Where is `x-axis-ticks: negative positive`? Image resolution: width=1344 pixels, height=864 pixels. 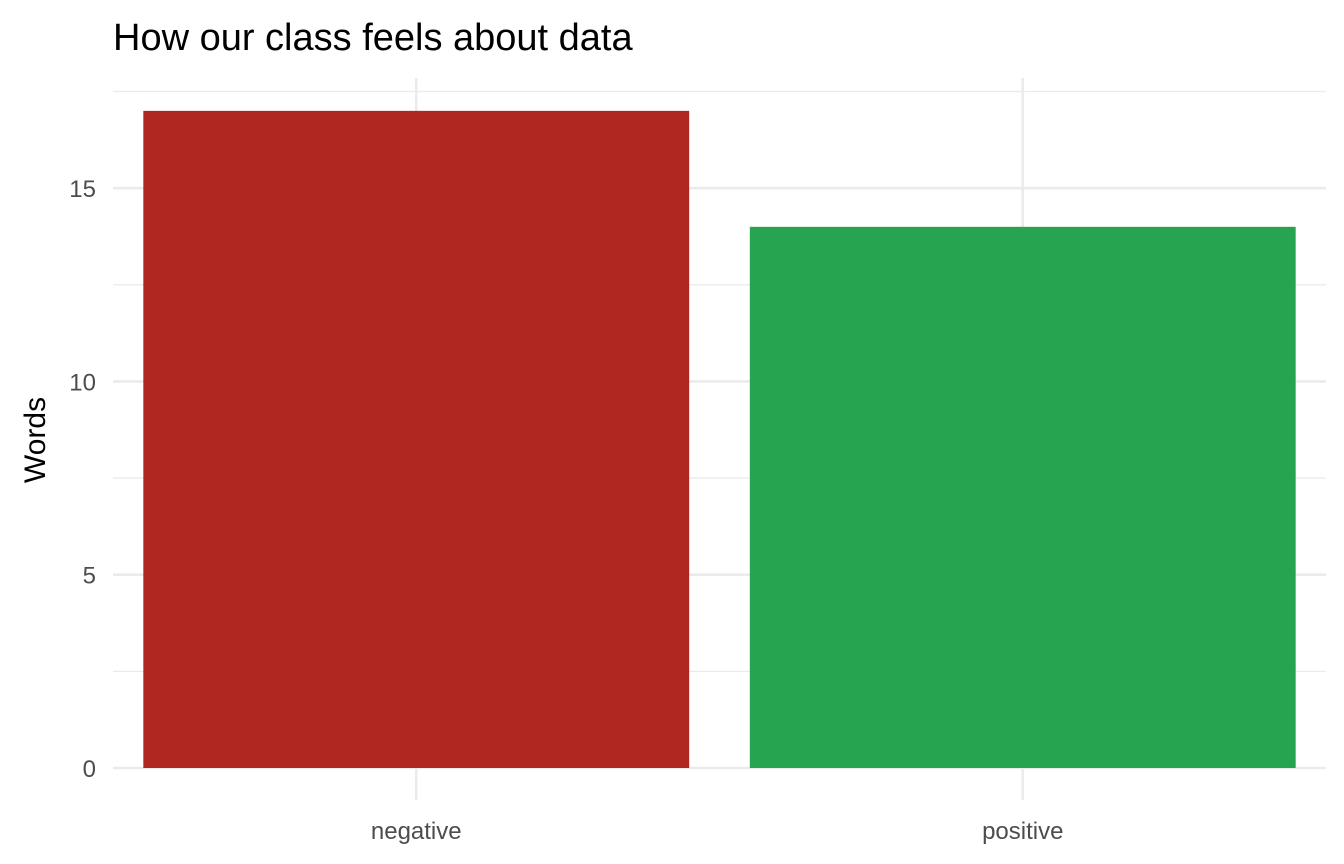
x-axis-ticks: negative positive is located at coordinates (717, 831).